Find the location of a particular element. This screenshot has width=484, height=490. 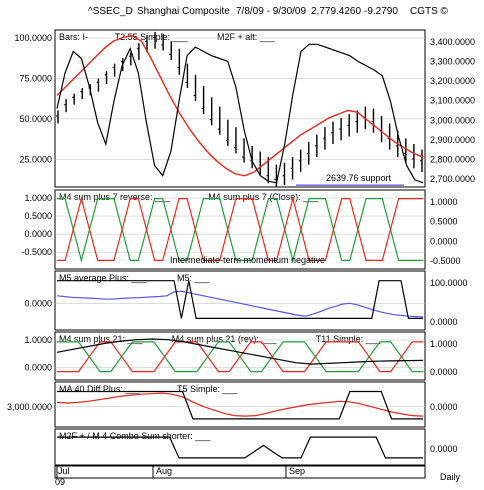

header-brand: CGTS © is located at coordinates (429, 11).